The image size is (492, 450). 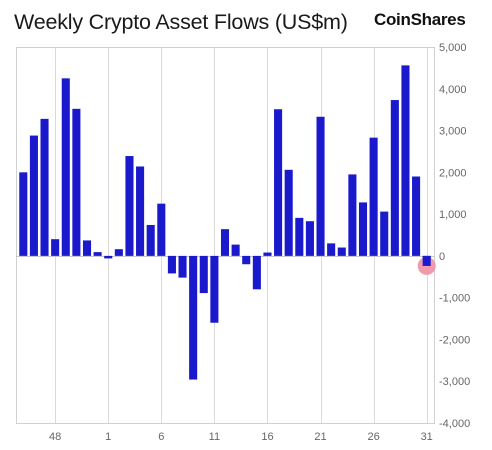 What do you see at coordinates (453, 215) in the screenshot?
I see `y-tick-label: 1,000` at bounding box center [453, 215].